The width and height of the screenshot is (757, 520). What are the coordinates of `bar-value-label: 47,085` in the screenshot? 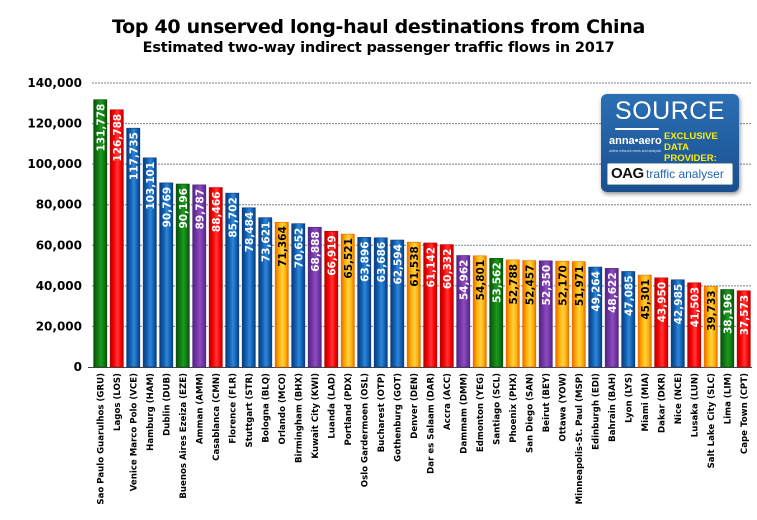 It's located at (629, 295).